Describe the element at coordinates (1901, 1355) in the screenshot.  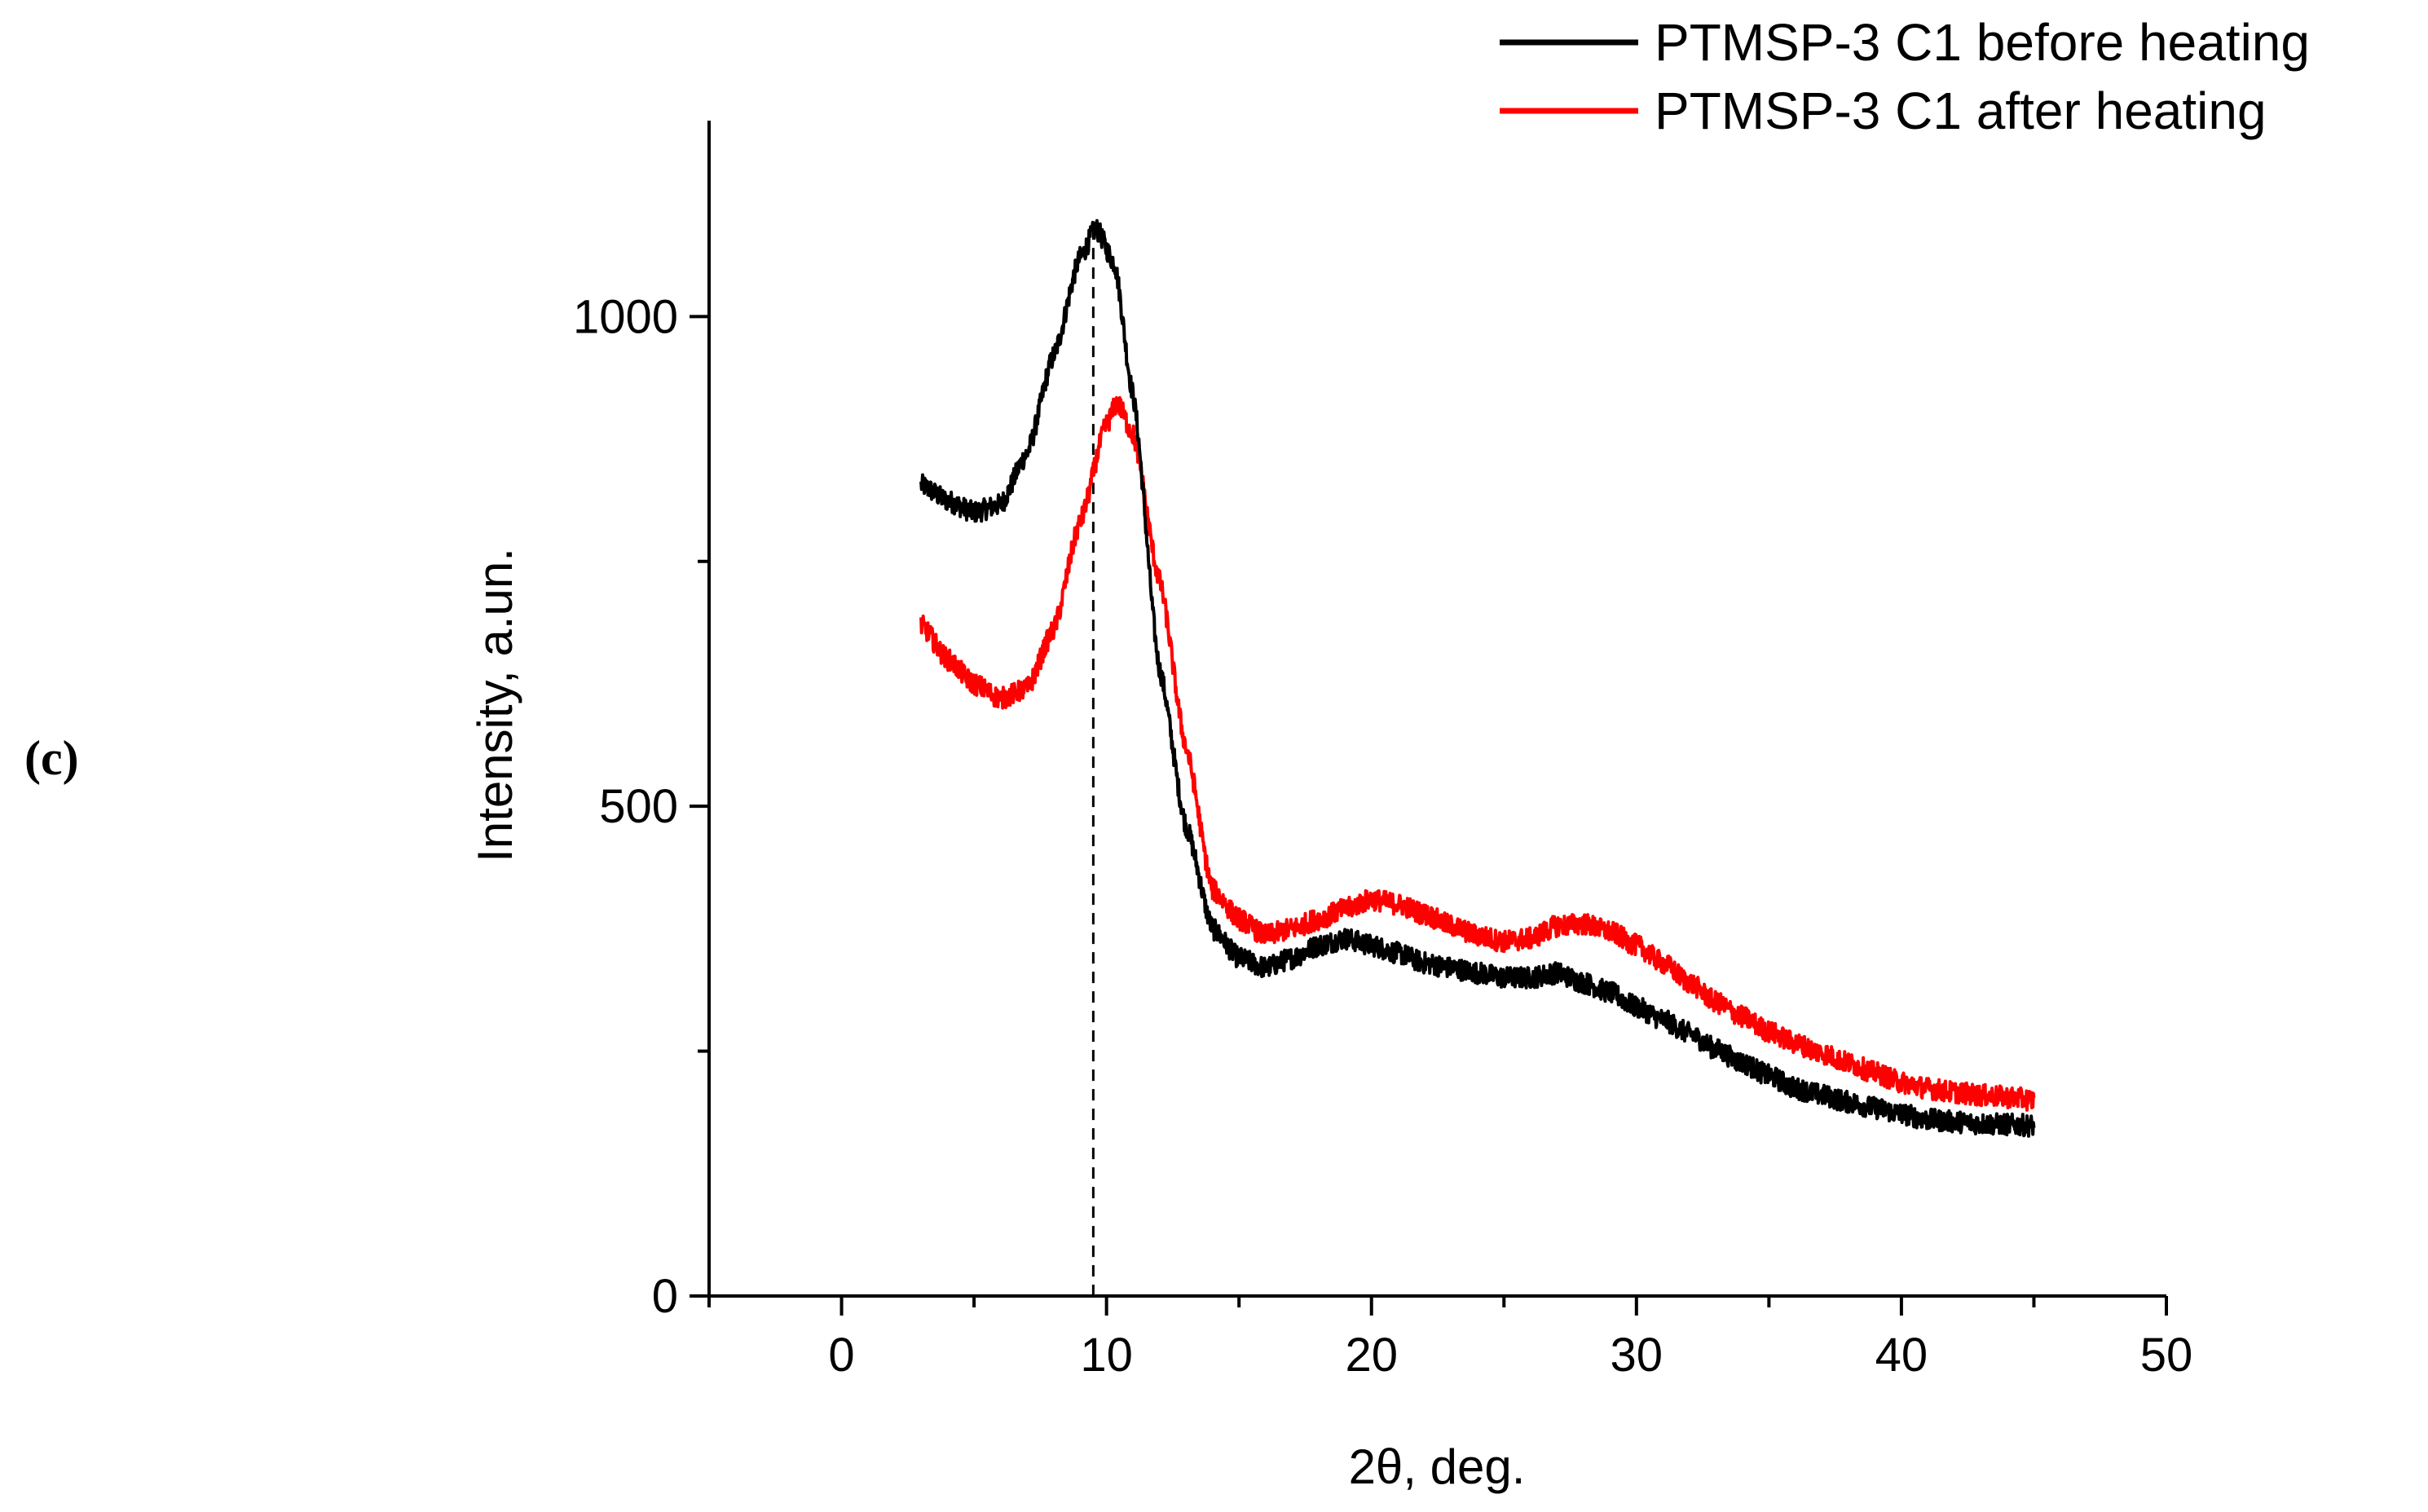
I see `x-tick-label: 40` at that location.